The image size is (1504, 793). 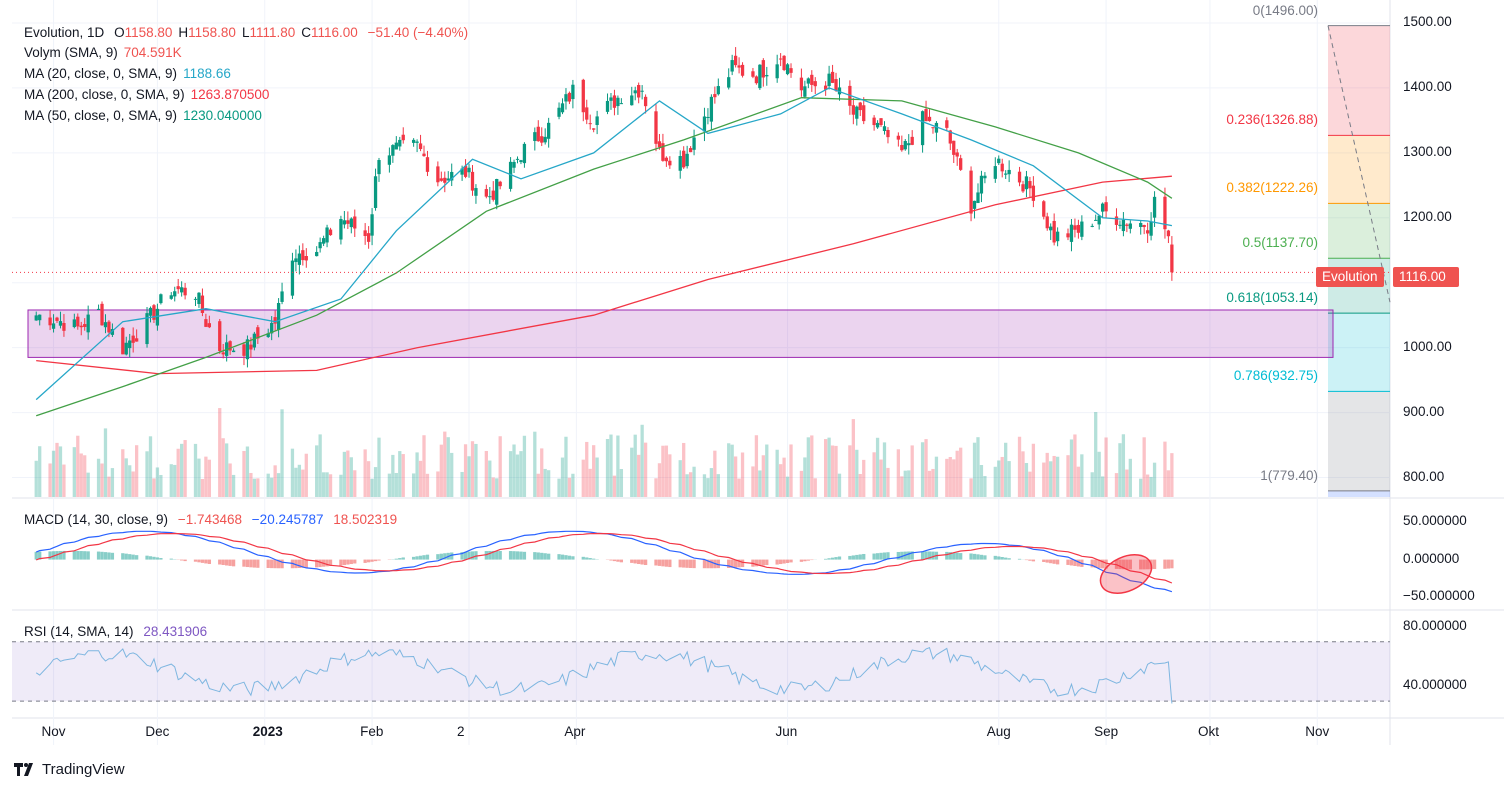 I want to click on indicator-name: MA (20, close, 0, SMA, 9), so click(x=101, y=73).